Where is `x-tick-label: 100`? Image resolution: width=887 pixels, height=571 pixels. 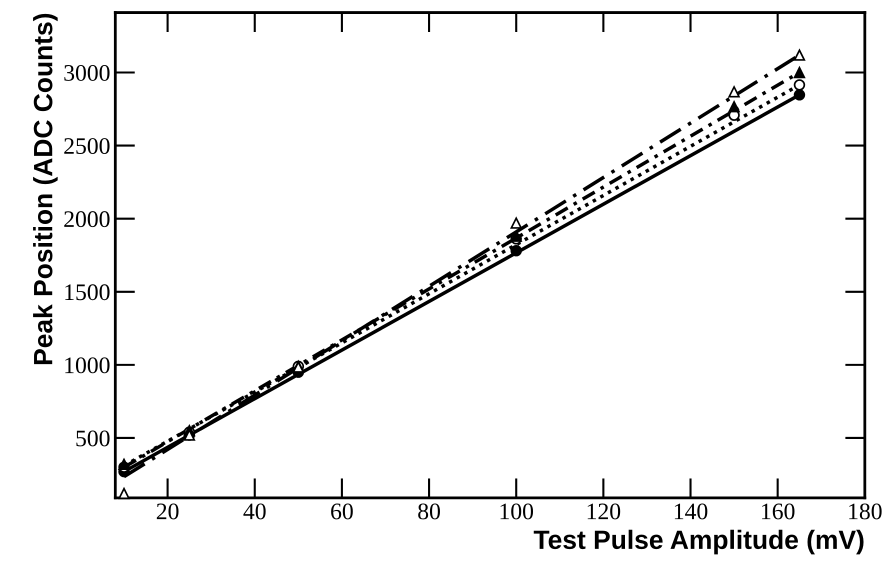
x-tick-label: 100 is located at coordinates (517, 511).